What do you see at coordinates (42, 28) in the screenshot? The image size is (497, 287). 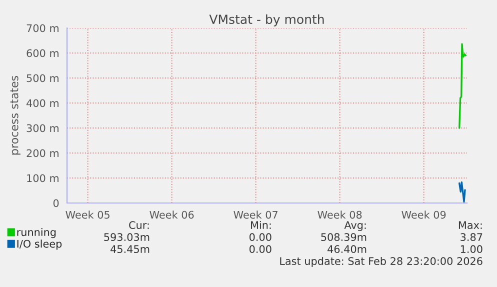 I see `y-tick-label: 700 m` at bounding box center [42, 28].